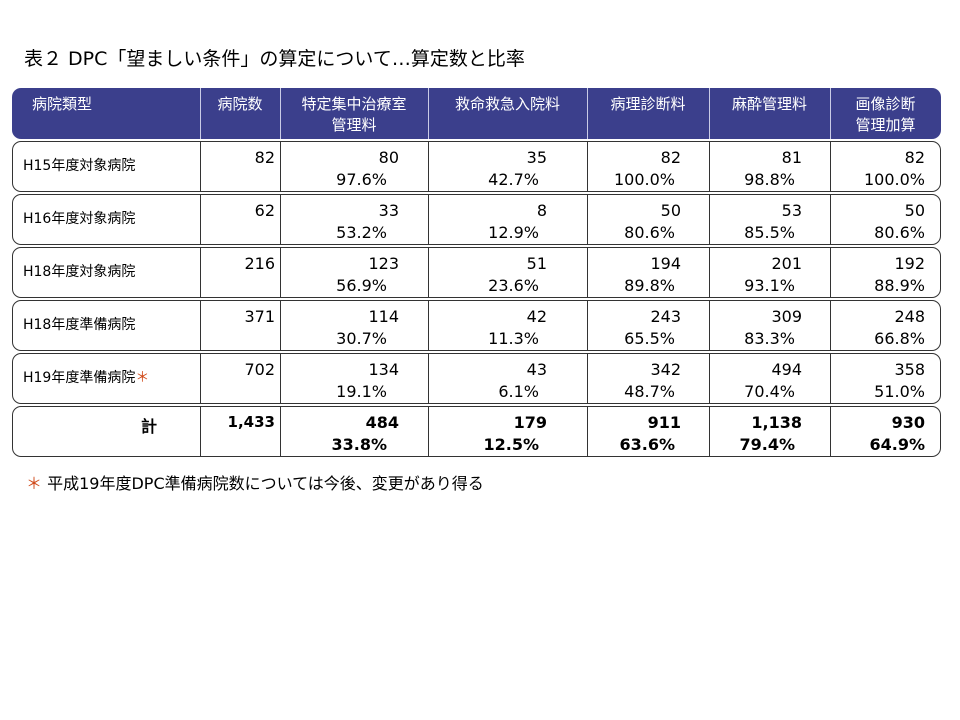  What do you see at coordinates (897, 444) in the screenshot?
I see `percent-value: 64.9%` at bounding box center [897, 444].